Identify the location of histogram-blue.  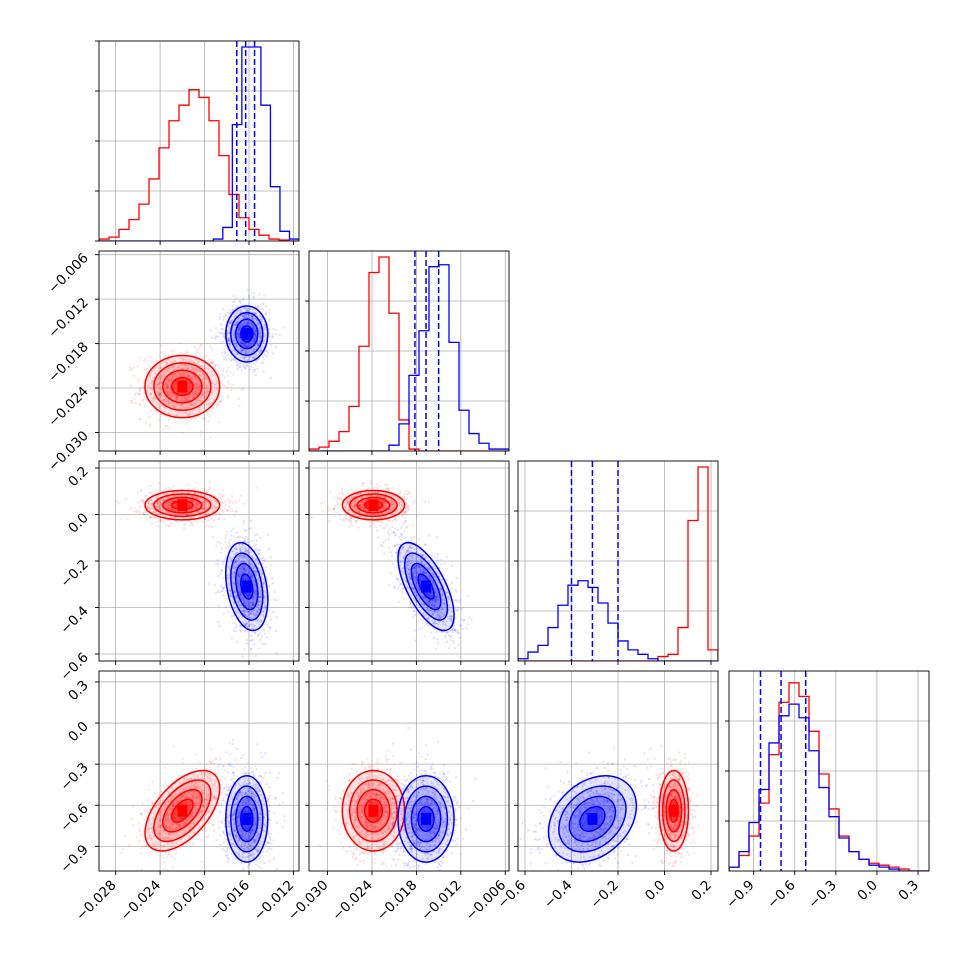
(199, 143).